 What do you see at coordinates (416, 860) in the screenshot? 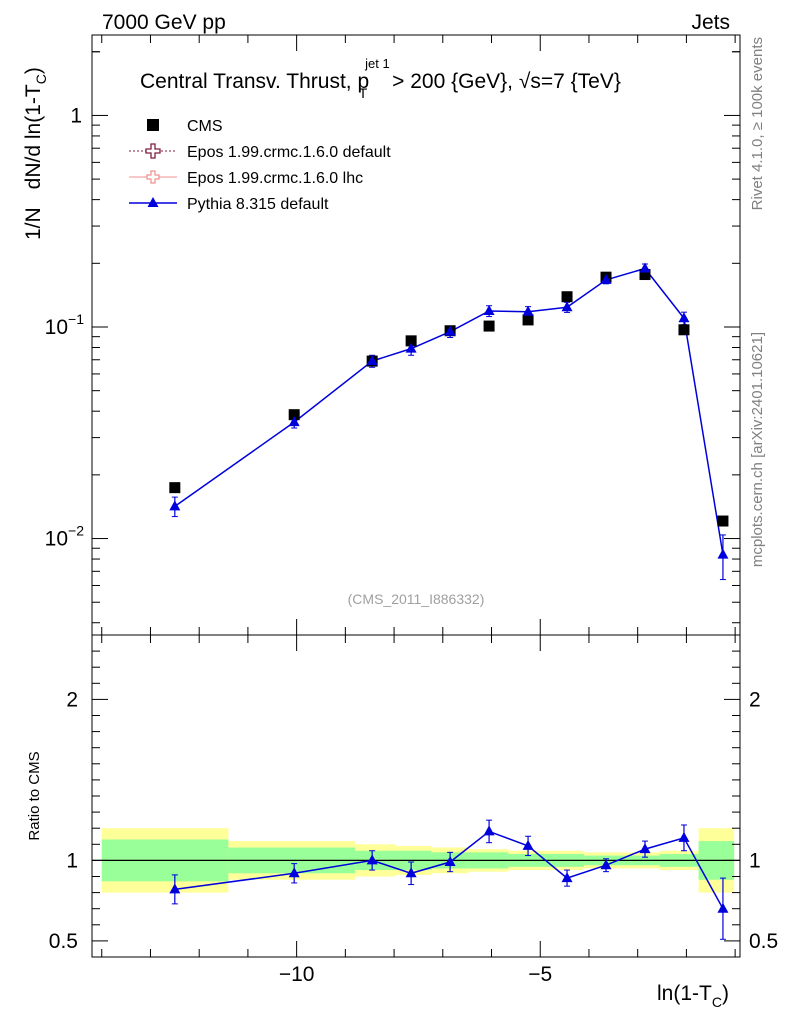
I see `ratio-uncertainty-bands` at bounding box center [416, 860].